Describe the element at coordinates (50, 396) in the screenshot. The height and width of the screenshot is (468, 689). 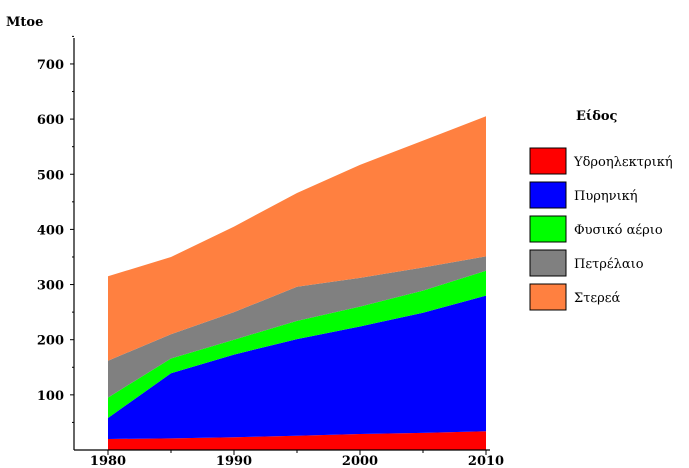
I see `y-tick-label: 100` at that location.